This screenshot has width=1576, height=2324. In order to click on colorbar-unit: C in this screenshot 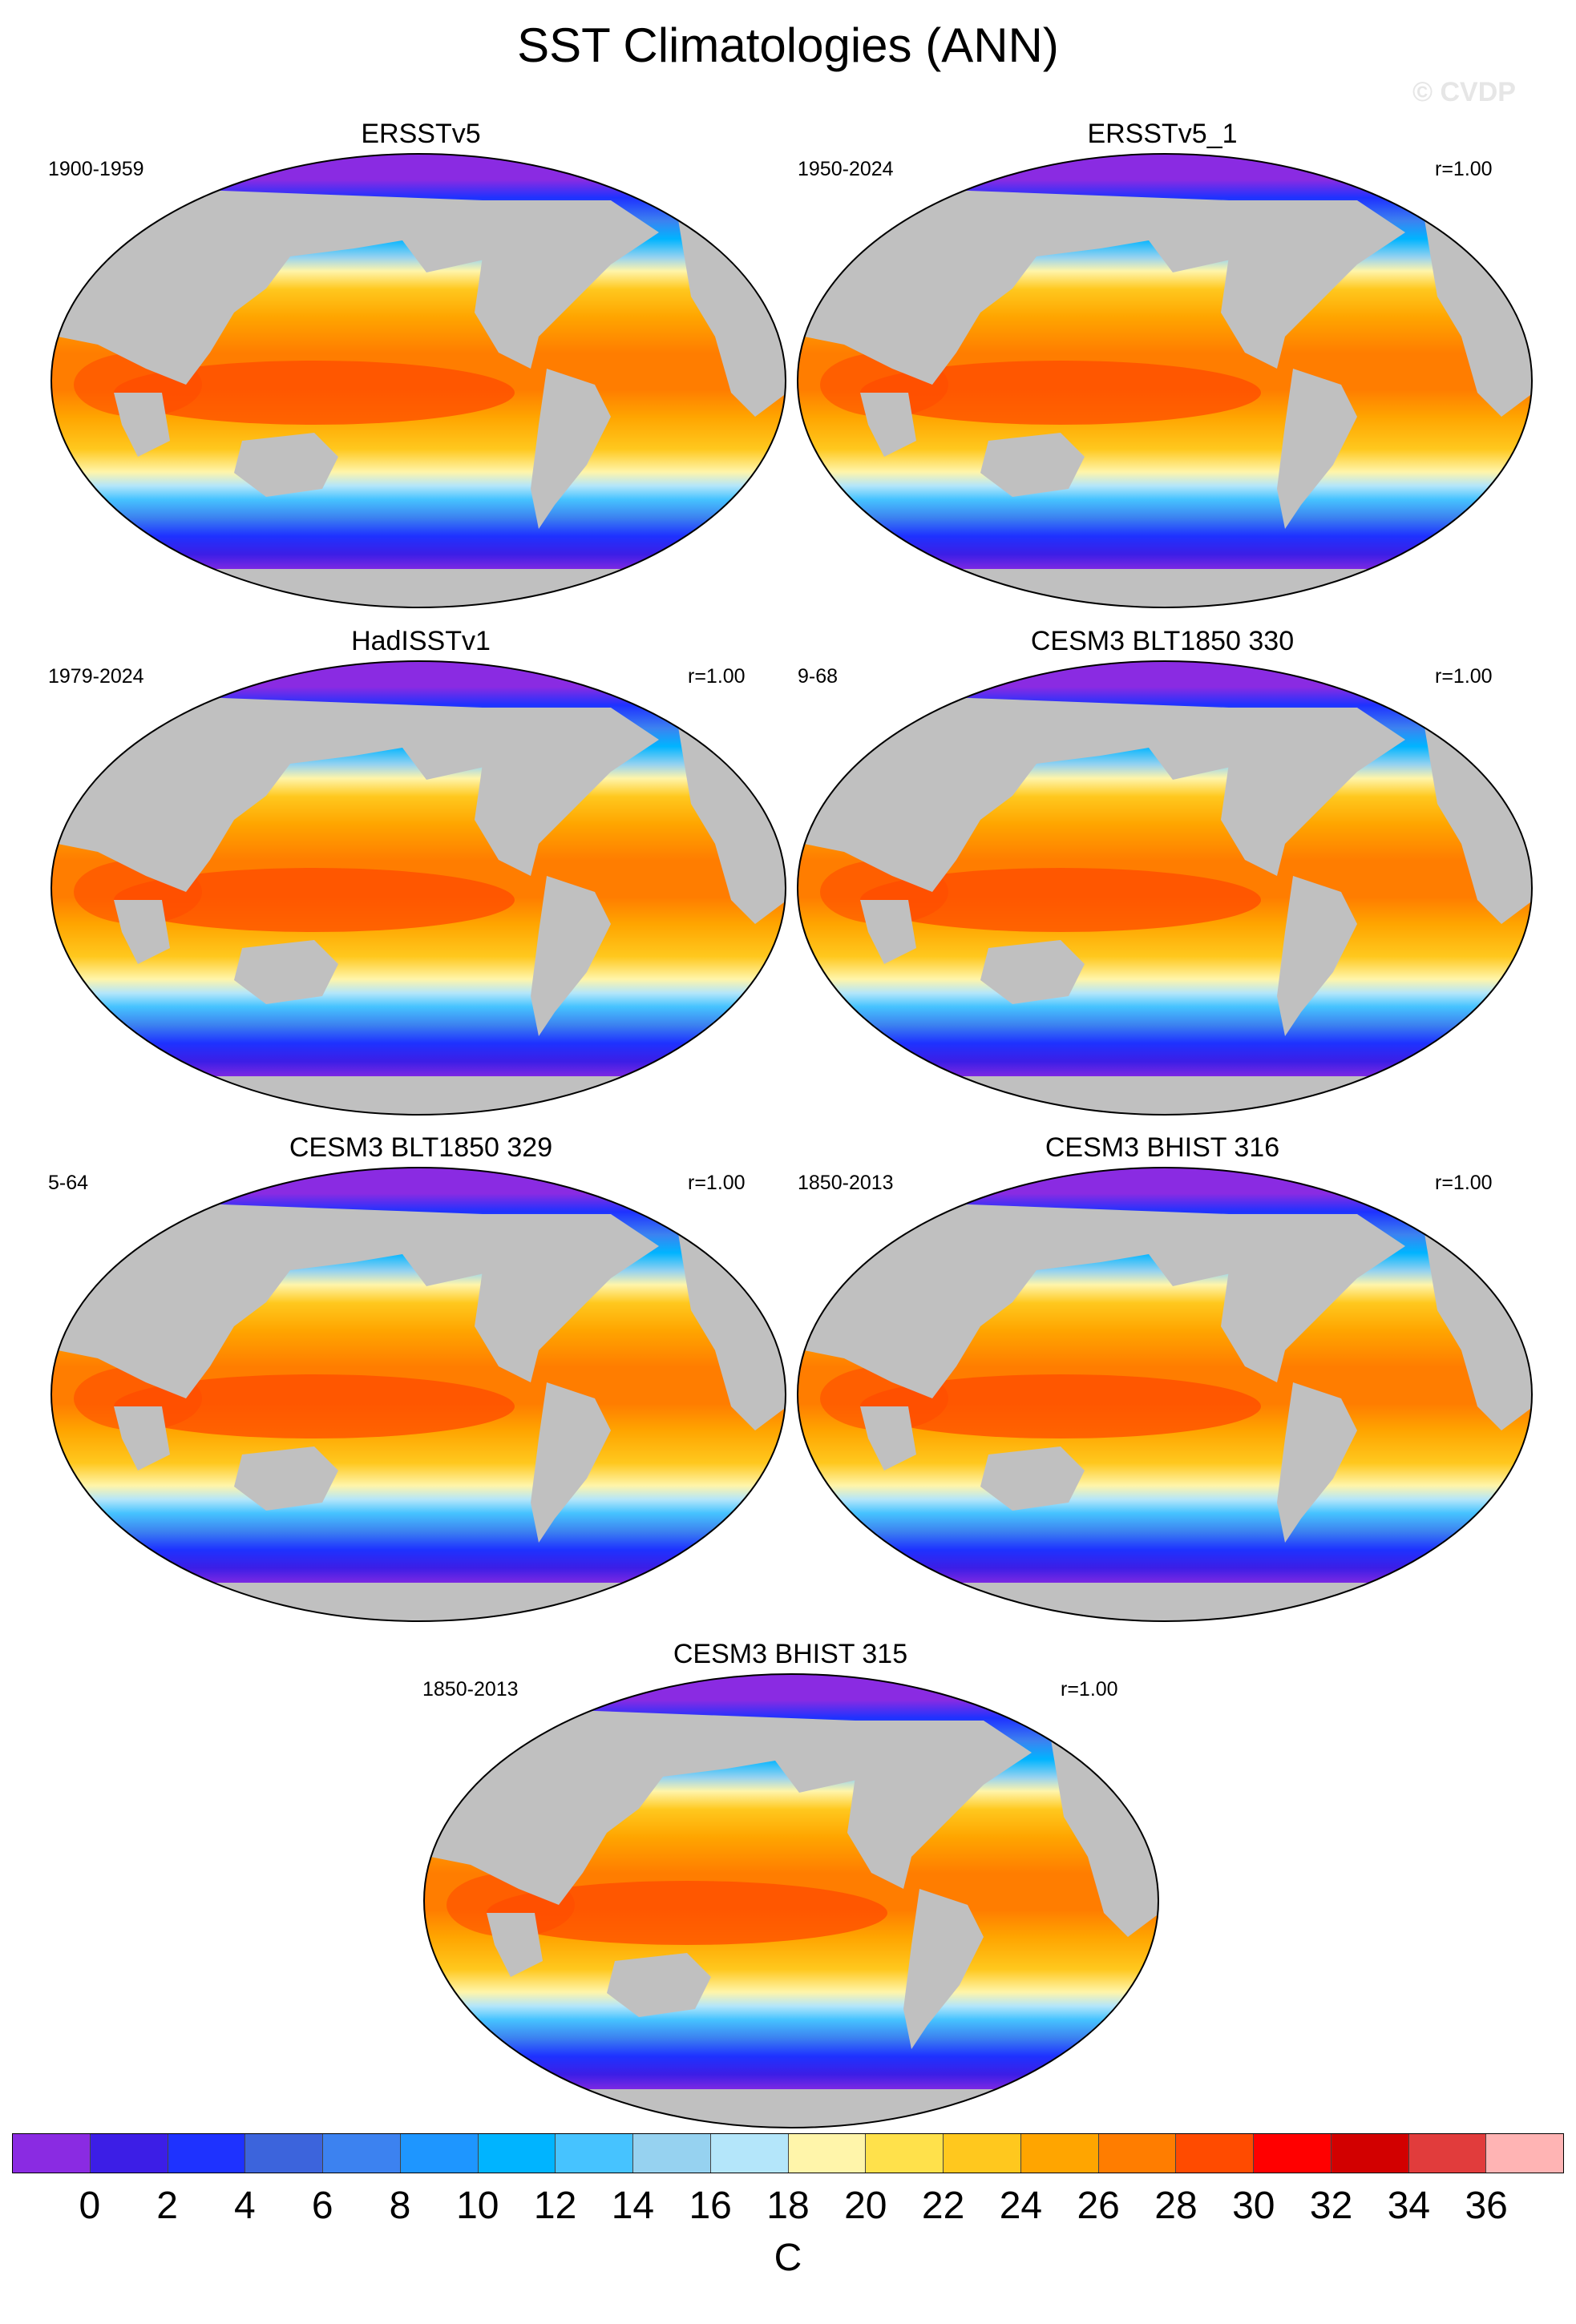, I will do `click(788, 2258)`.